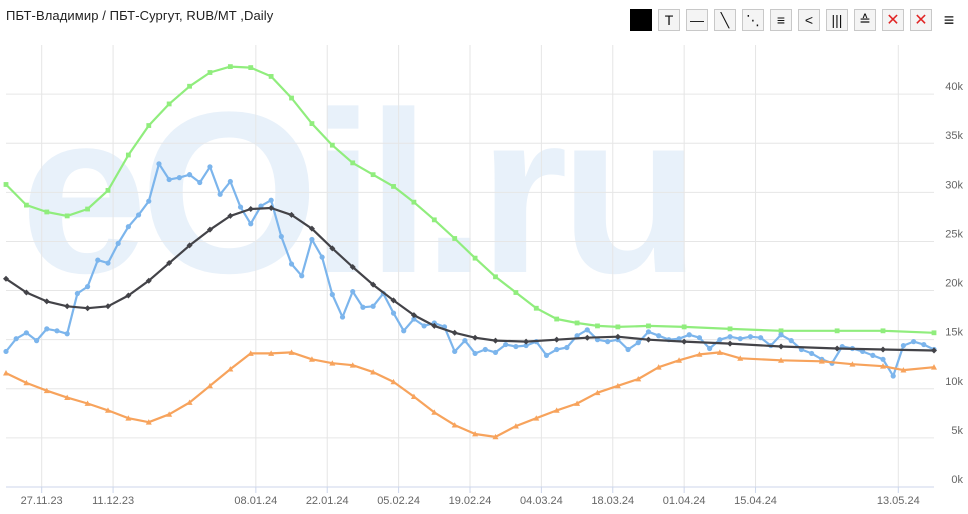  What do you see at coordinates (954, 136) in the screenshot?
I see `y-tick-label: 35k` at bounding box center [954, 136].